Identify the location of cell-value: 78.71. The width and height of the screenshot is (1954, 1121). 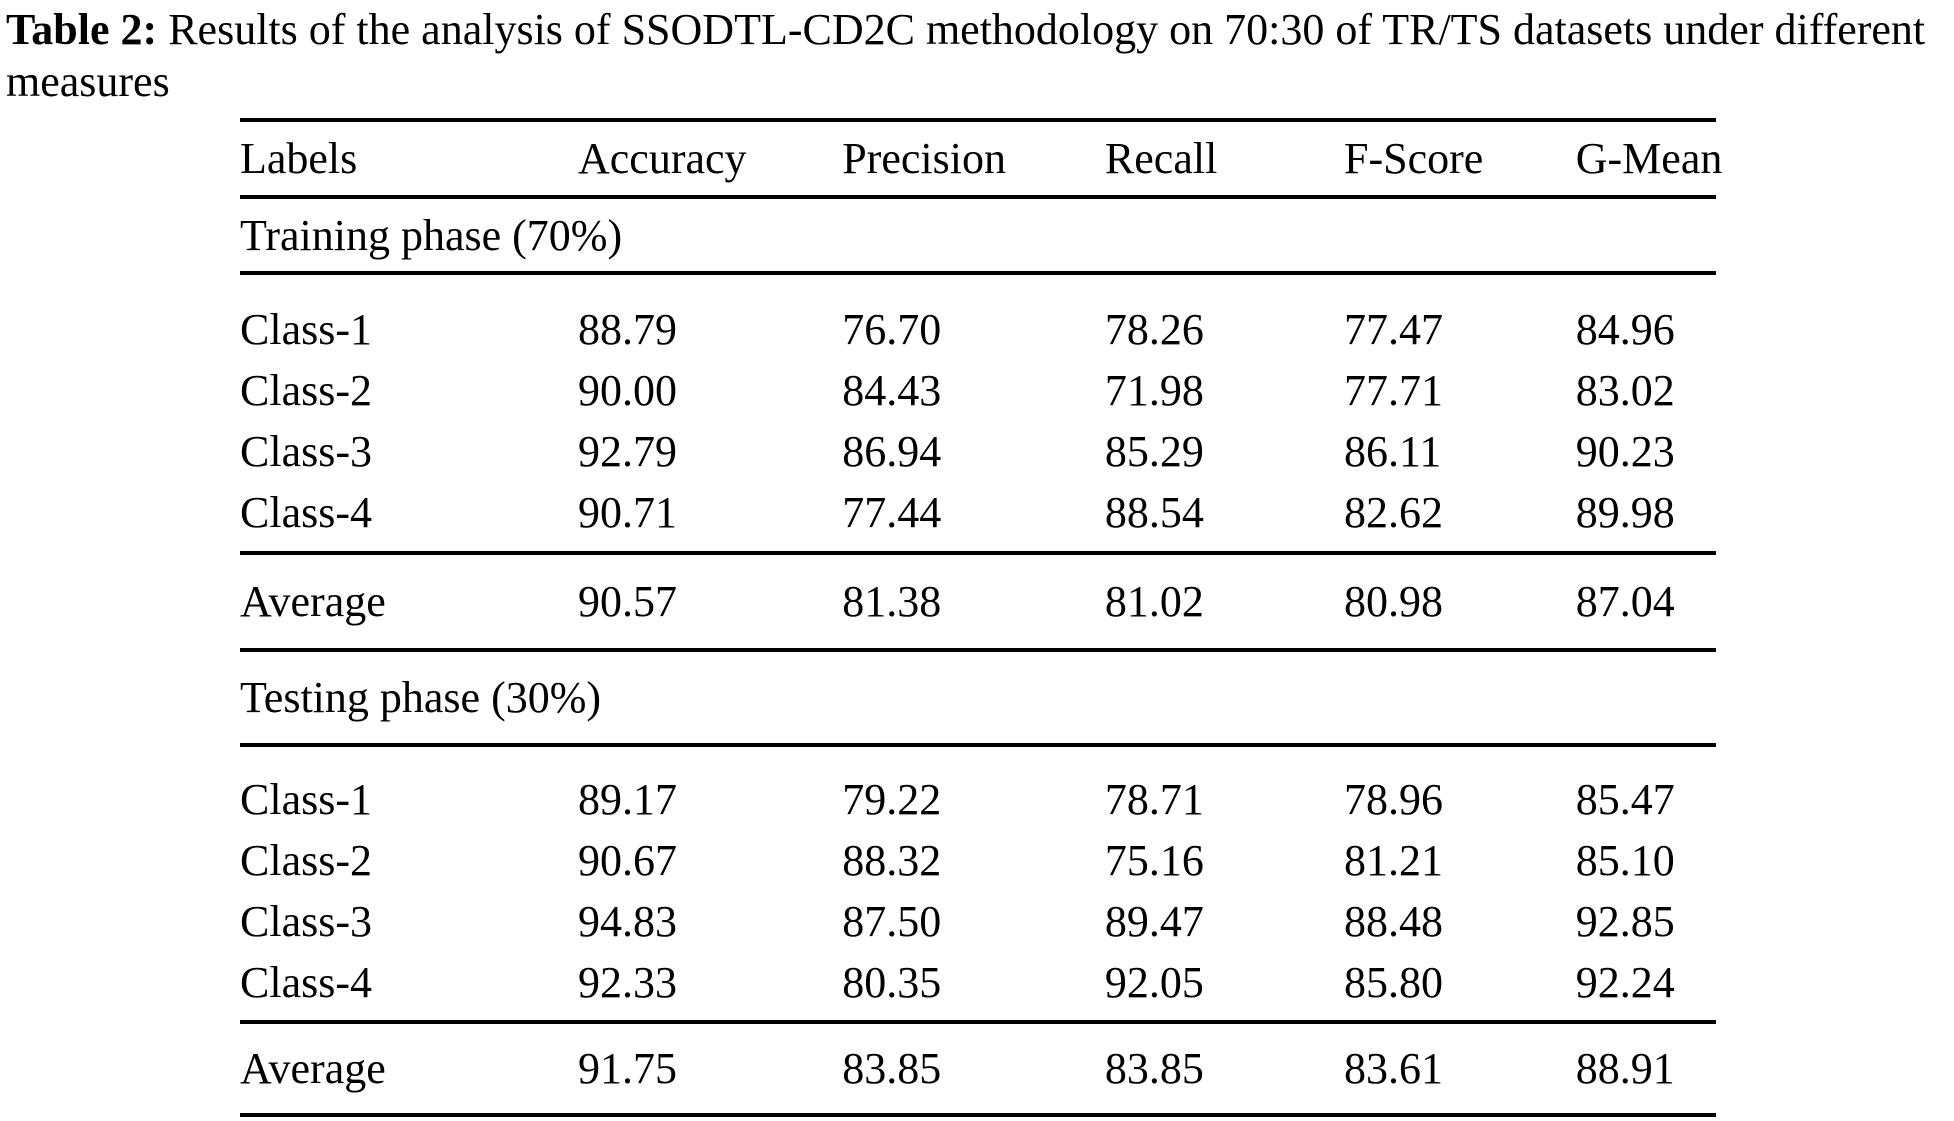
(1154, 799).